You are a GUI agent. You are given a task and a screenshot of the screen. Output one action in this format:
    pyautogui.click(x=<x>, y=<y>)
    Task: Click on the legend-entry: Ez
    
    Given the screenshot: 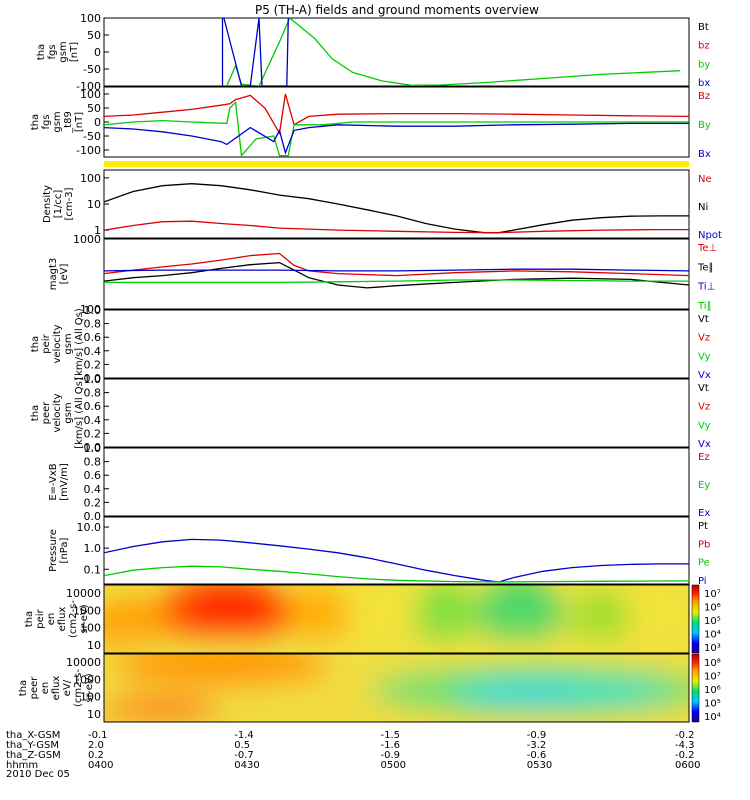 What is the action you would take?
    pyautogui.click(x=704, y=457)
    